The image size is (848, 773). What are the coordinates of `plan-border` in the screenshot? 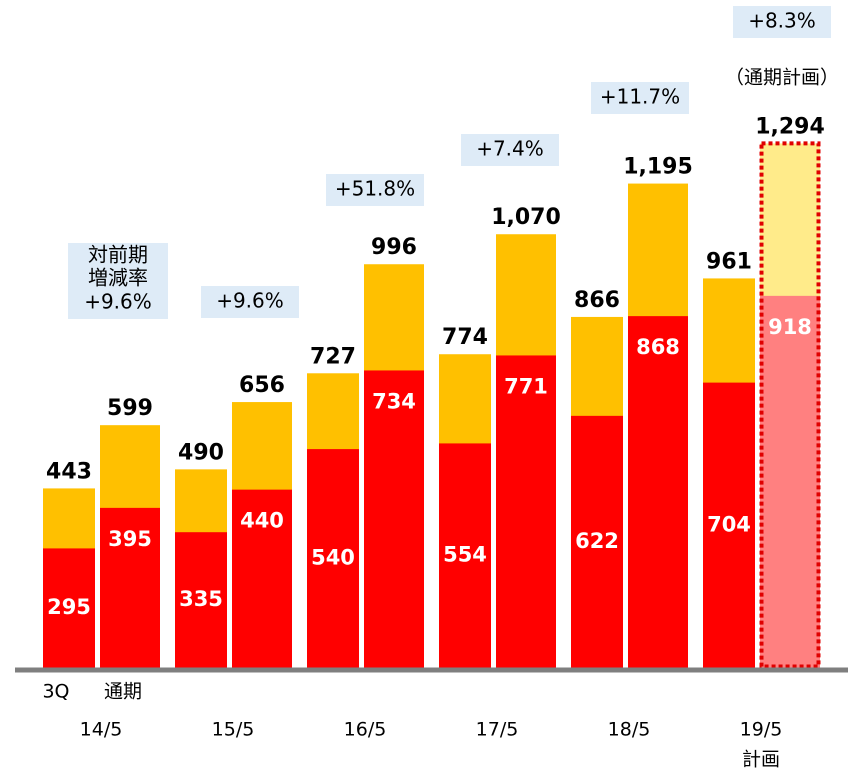 It's located at (790, 405).